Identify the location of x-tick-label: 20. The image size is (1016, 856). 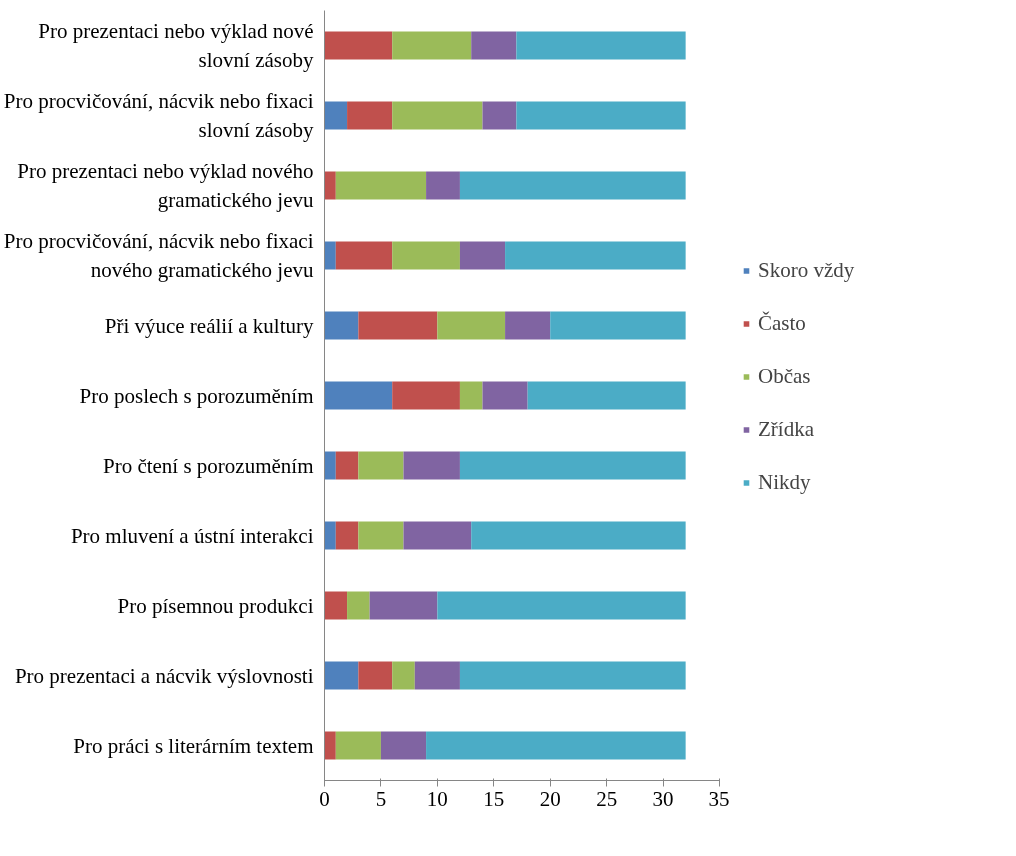
(550, 798).